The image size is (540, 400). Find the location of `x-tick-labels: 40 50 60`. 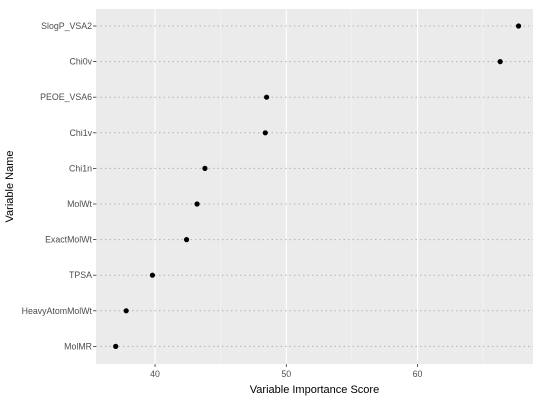

x-tick-labels: 40 50 60 is located at coordinates (286, 371).